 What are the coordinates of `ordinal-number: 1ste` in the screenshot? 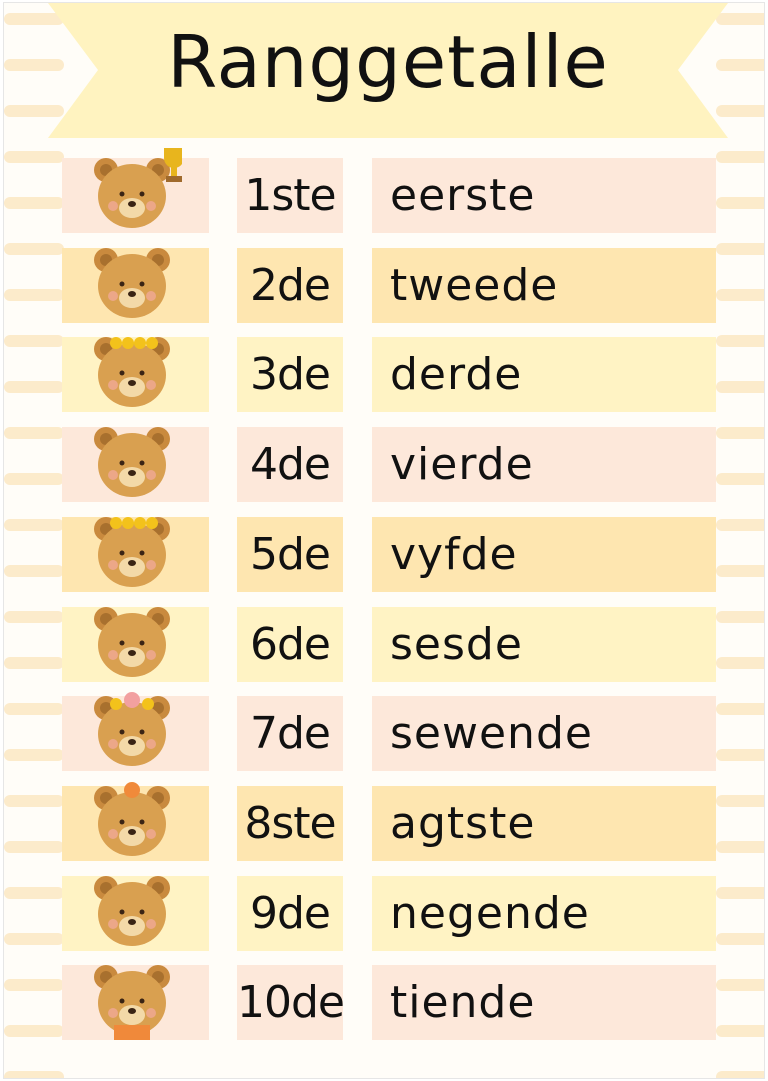 It's located at (290, 195).